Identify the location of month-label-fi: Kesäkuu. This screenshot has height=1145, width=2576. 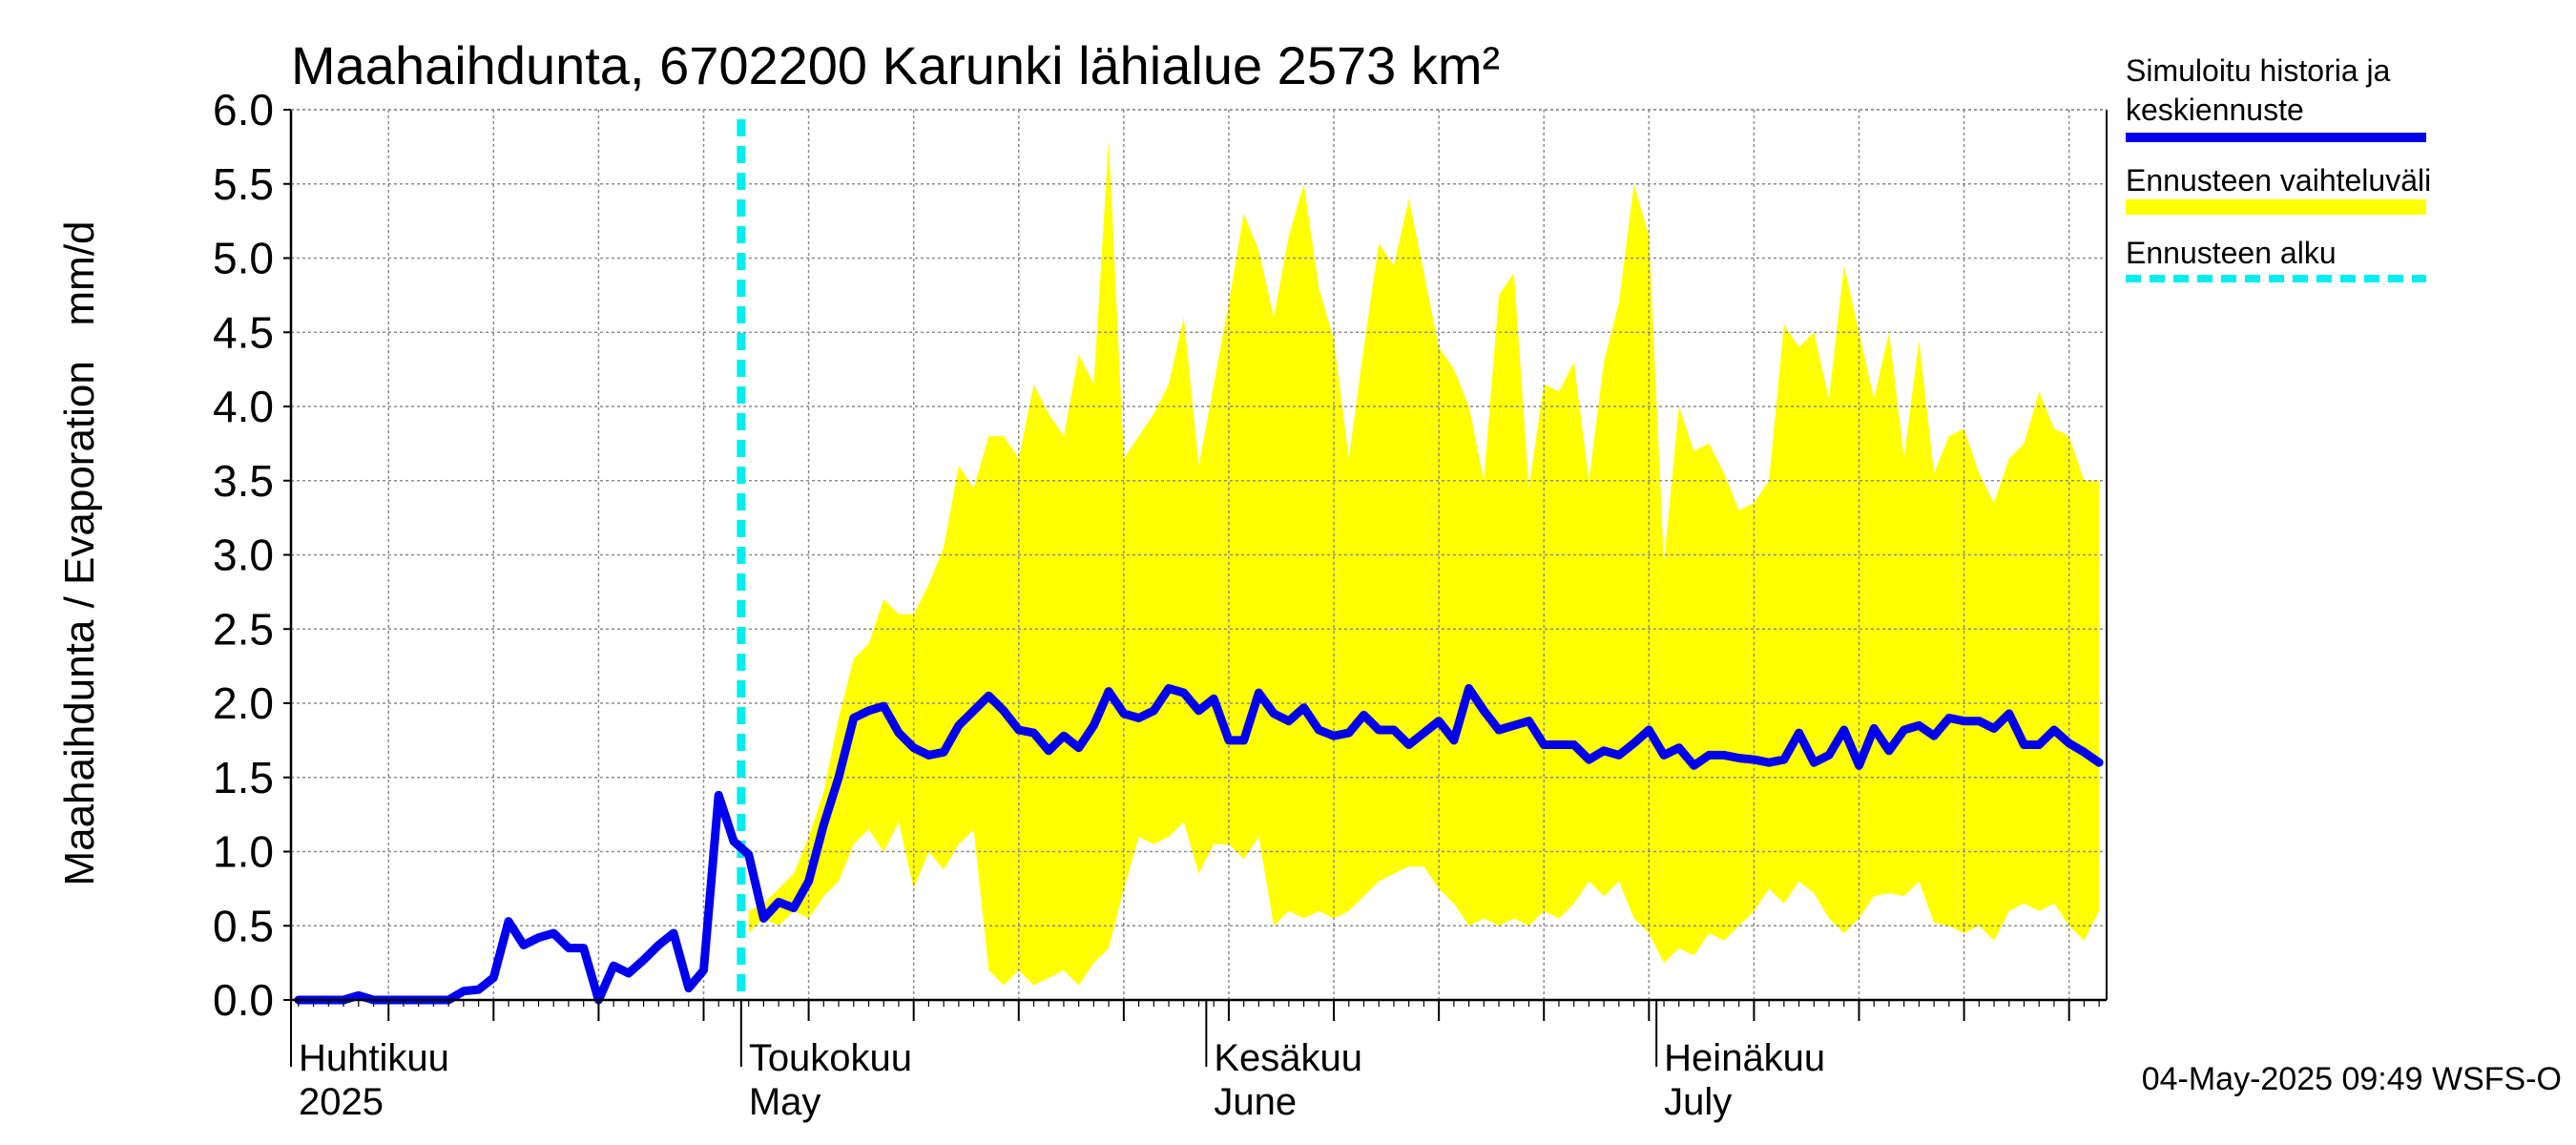
(1288, 1058).